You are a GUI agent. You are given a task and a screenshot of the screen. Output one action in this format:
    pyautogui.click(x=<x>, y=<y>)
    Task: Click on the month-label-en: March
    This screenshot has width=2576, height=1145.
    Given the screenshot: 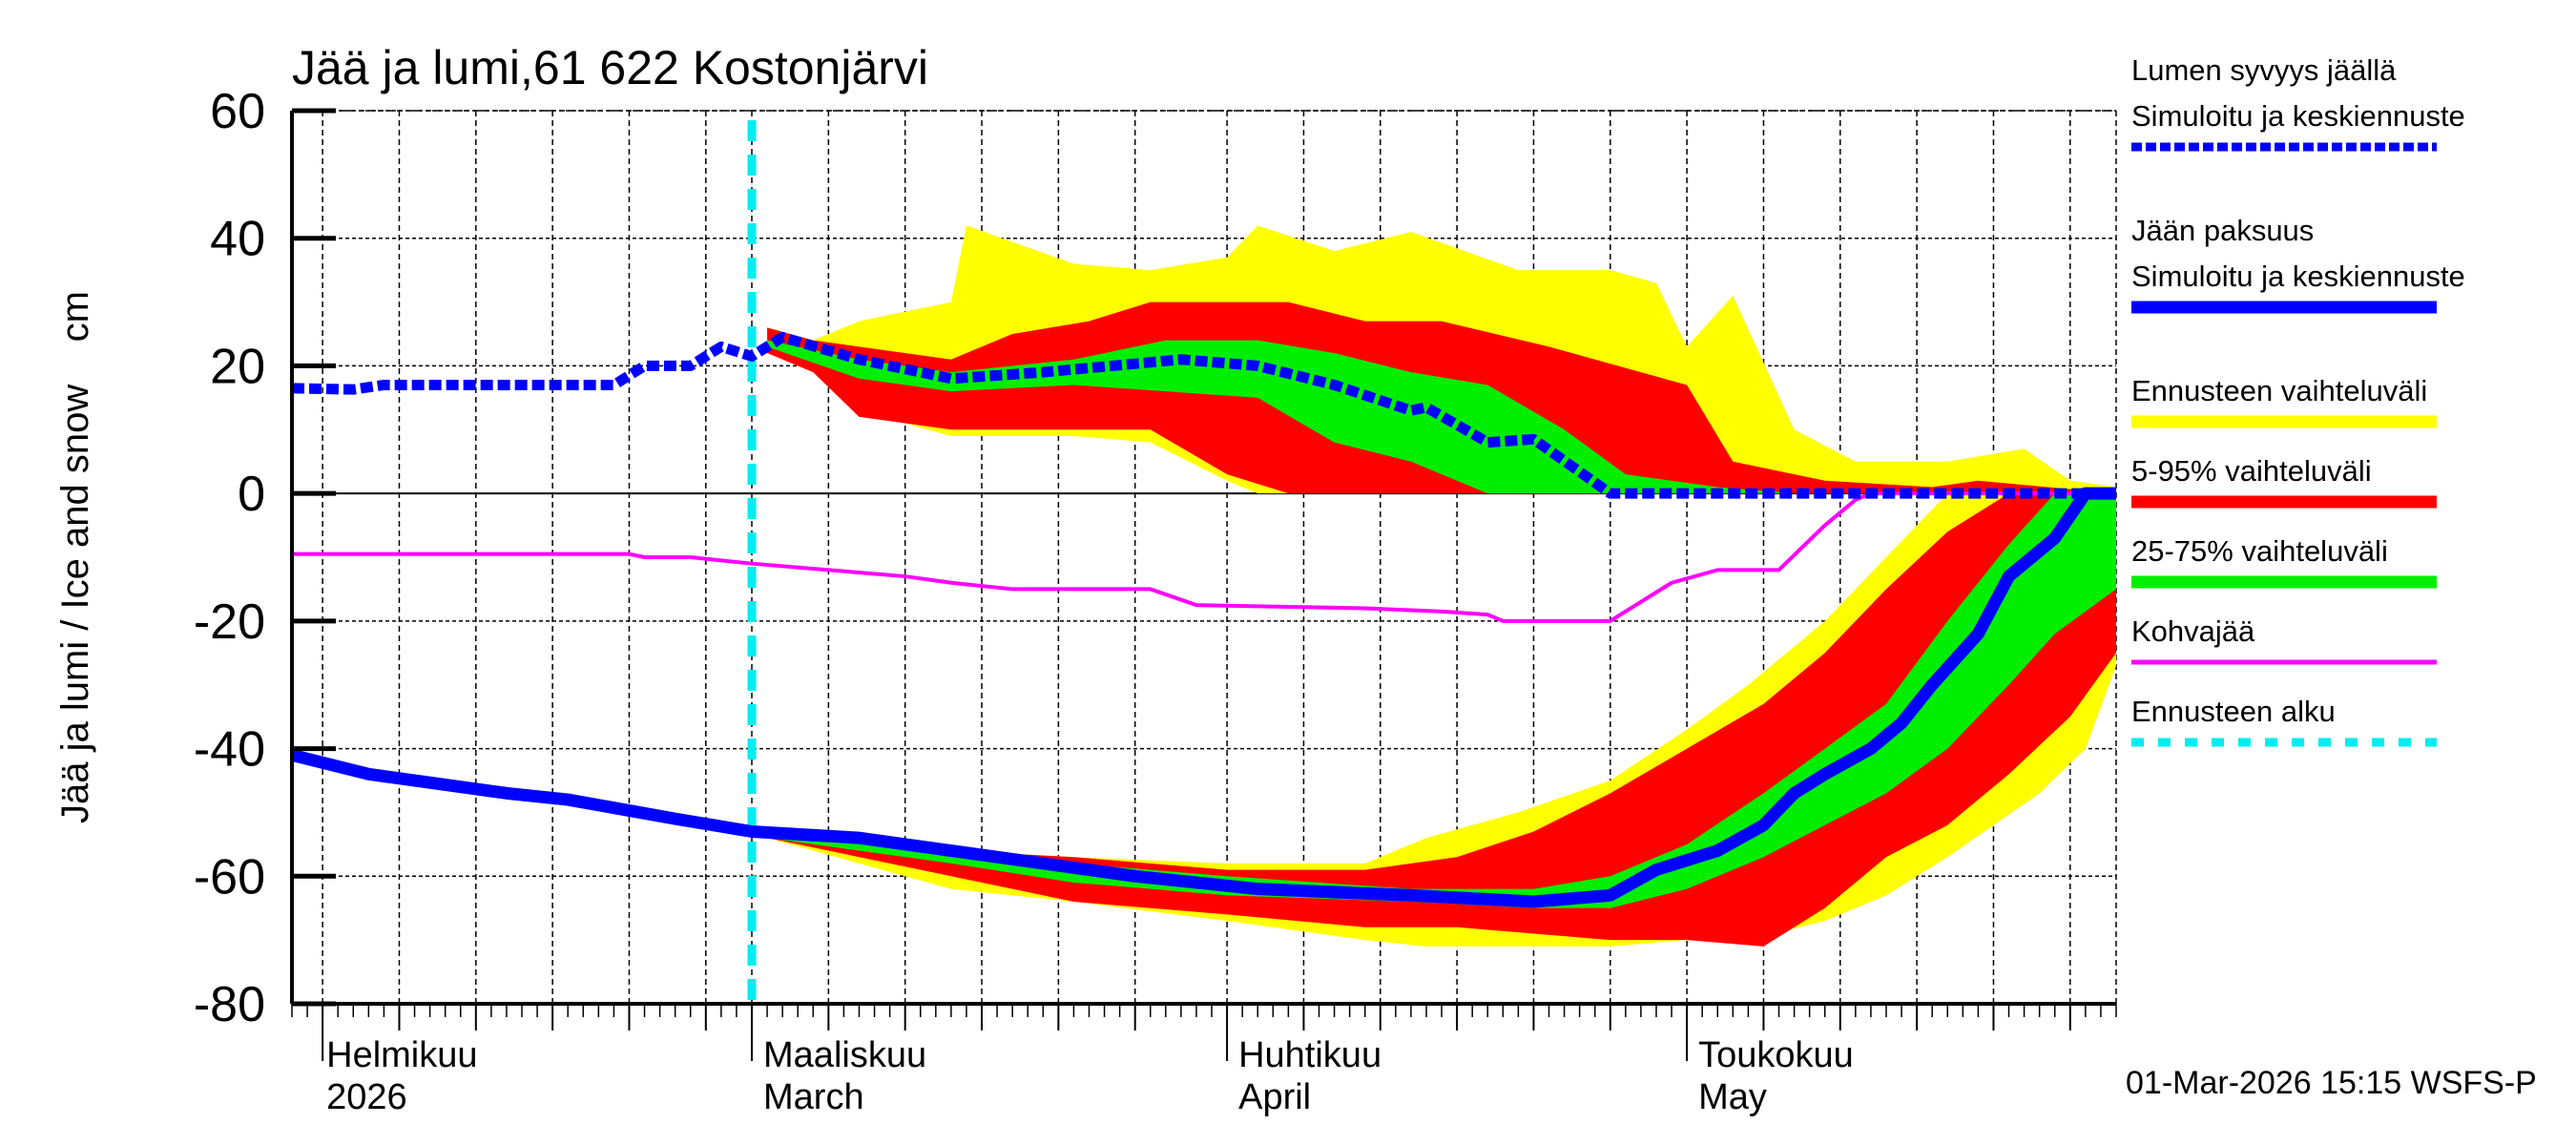 What is the action you would take?
    pyautogui.click(x=813, y=1097)
    